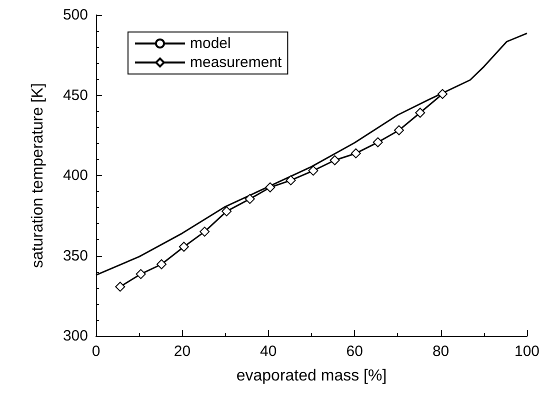 The height and width of the screenshot is (403, 549). I want to click on y-tick-label: 400, so click(75, 175).